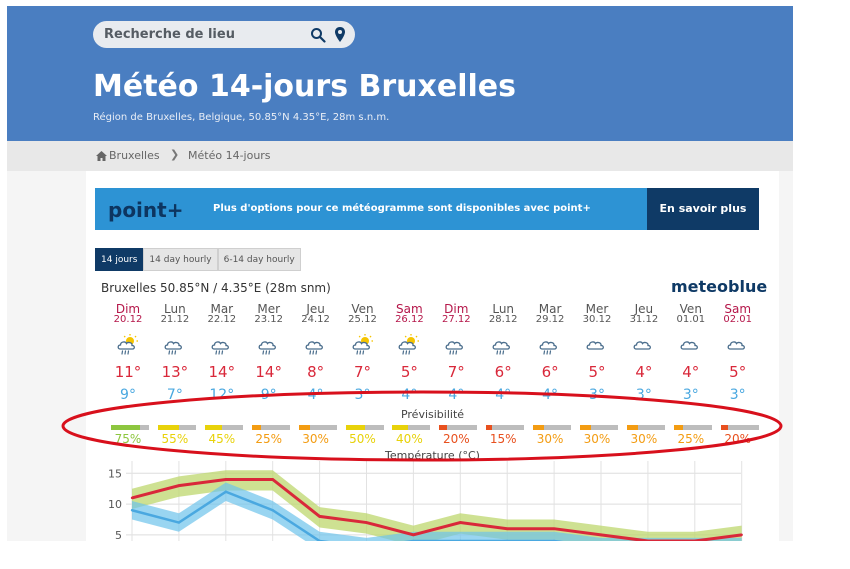 This screenshot has height=569, width=850. I want to click on predictability-label: Prévisibilité, so click(432, 414).